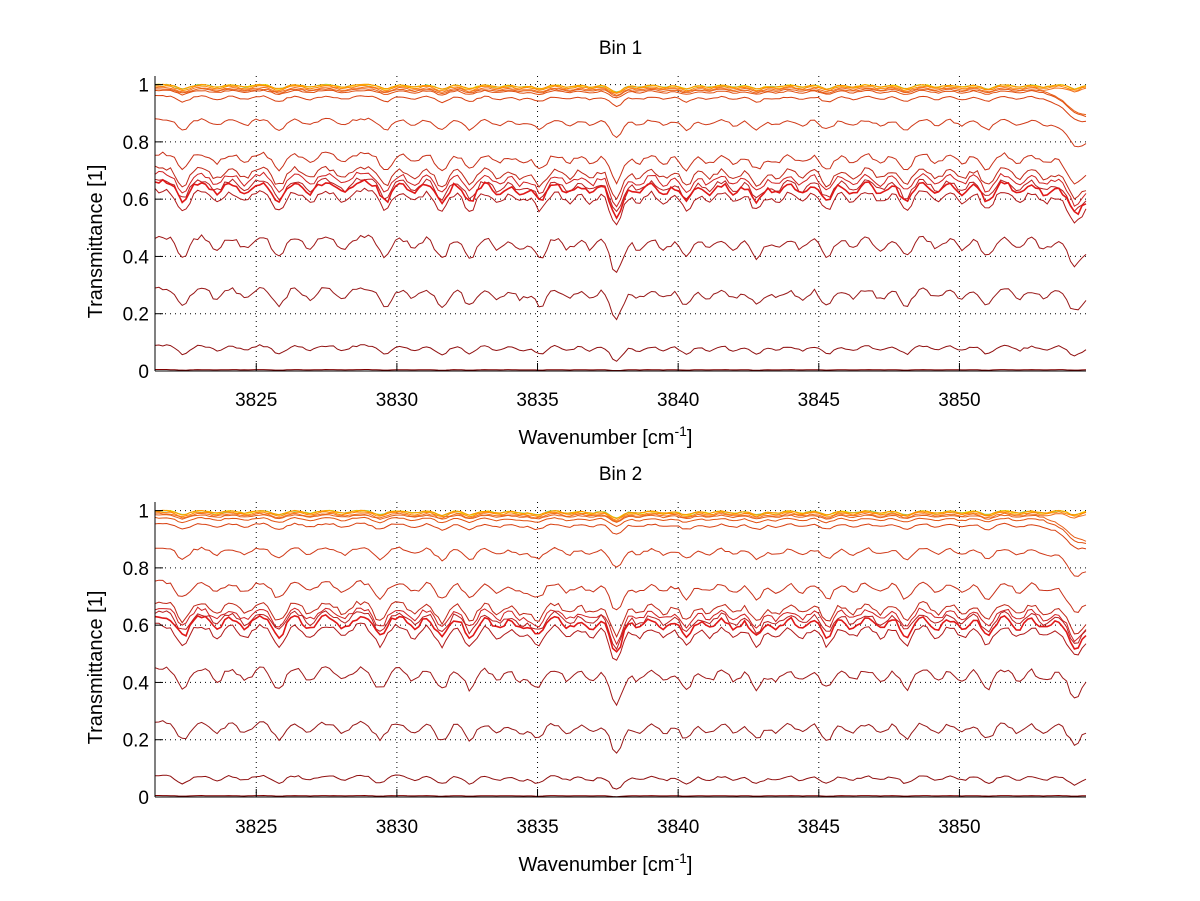 This screenshot has width=1200, height=901. What do you see at coordinates (620, 48) in the screenshot?
I see `chart-title: Bin 1` at bounding box center [620, 48].